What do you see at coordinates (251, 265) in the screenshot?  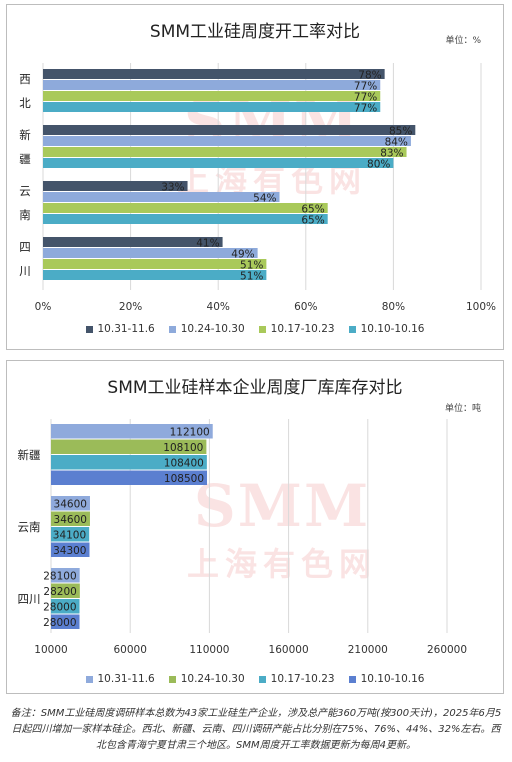 I see `data-label: 51%` at bounding box center [251, 265].